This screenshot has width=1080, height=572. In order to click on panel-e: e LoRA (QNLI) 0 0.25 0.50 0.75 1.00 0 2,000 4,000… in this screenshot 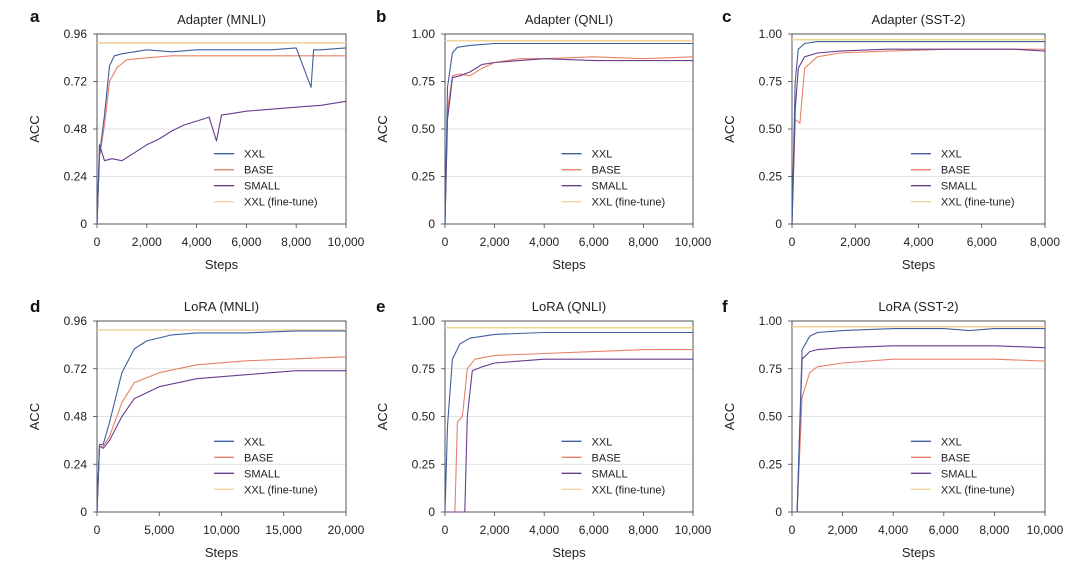, I will do `click(543, 428)`.